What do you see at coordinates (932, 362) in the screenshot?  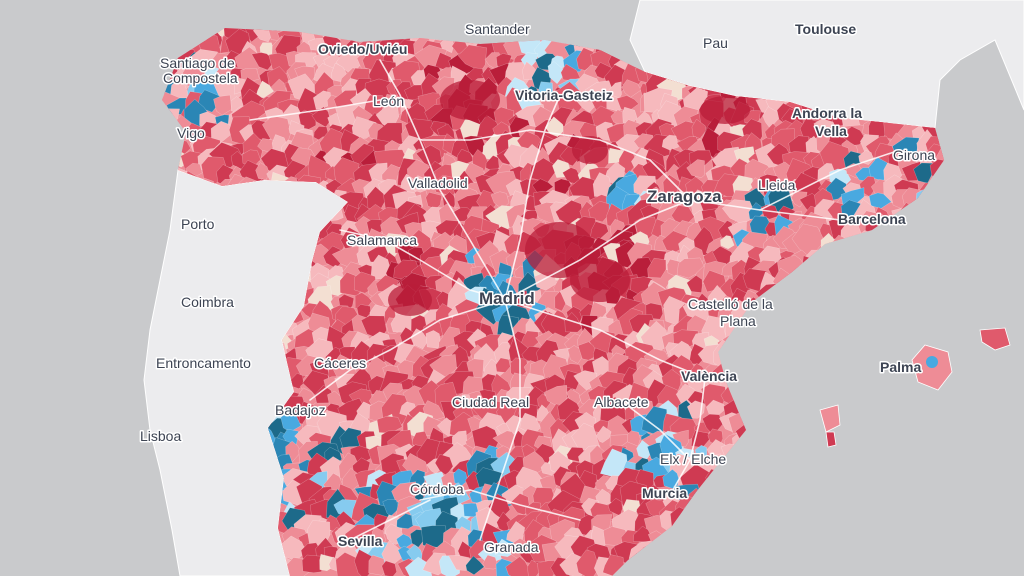 I see `island-cell` at bounding box center [932, 362].